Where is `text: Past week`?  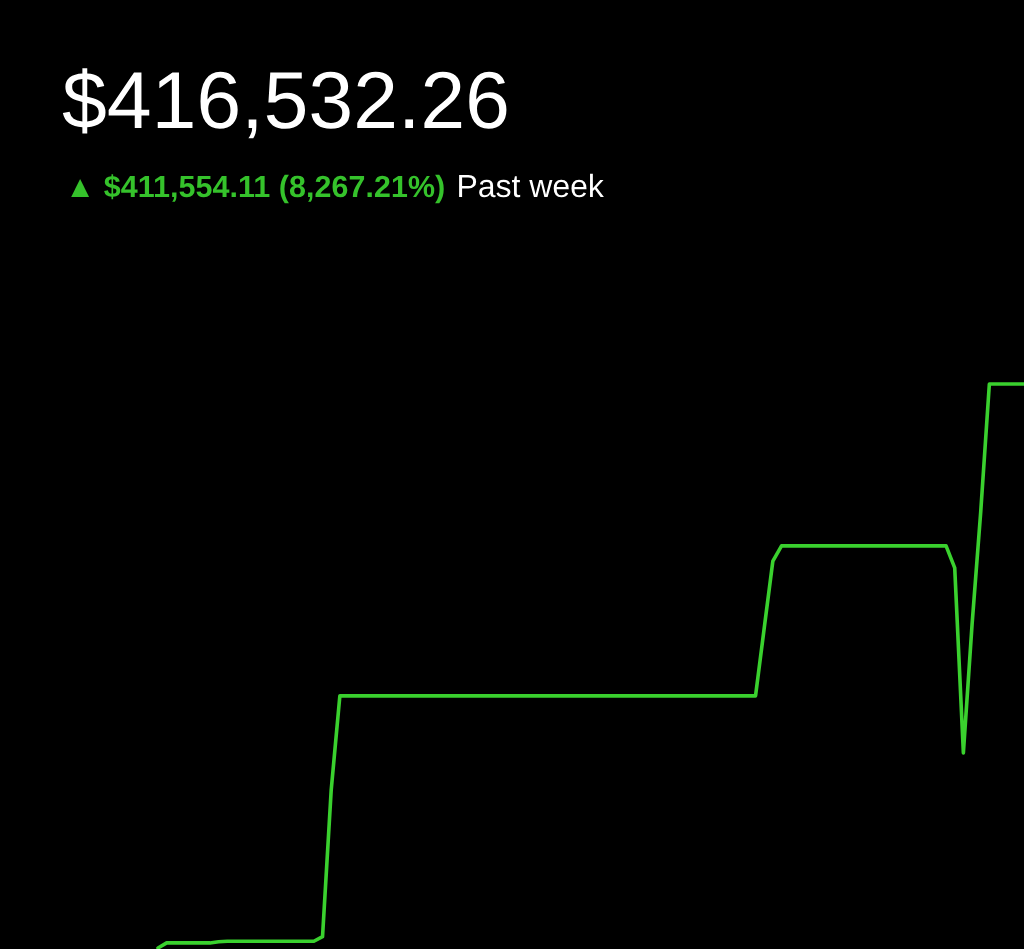
text: Past week is located at coordinates (531, 185).